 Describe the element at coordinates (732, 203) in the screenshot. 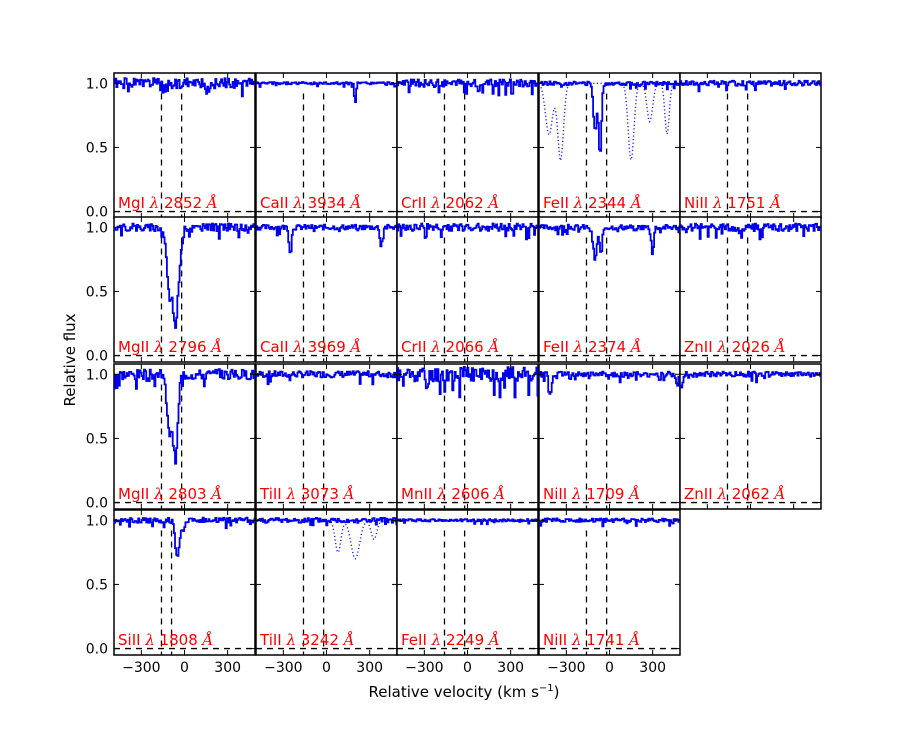

I see `transition-label: NiII λ 1751 Å` at that location.